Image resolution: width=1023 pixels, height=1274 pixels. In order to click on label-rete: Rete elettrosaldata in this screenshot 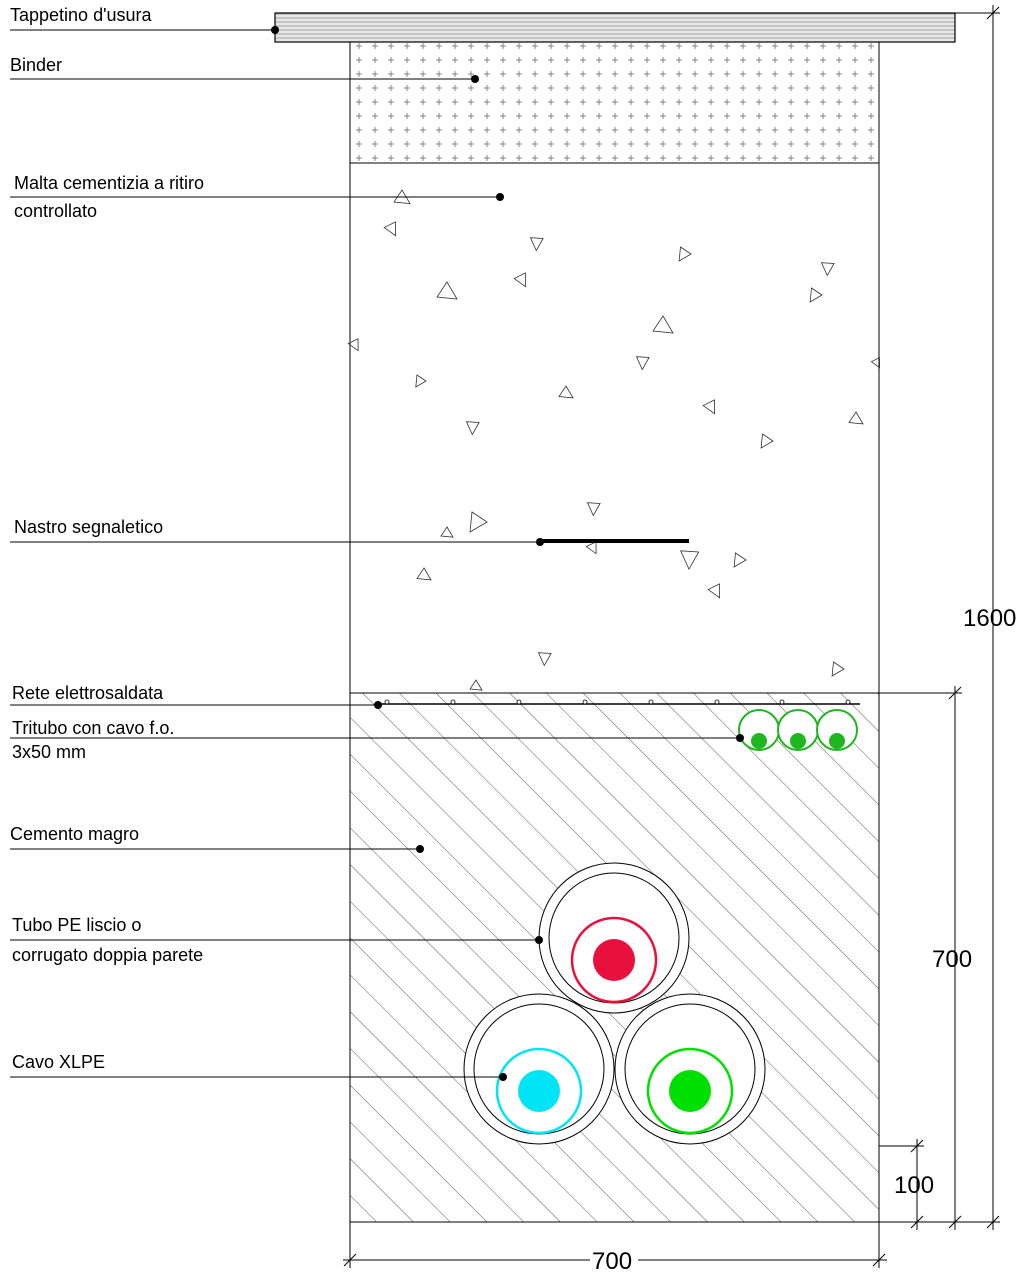, I will do `click(88, 693)`.